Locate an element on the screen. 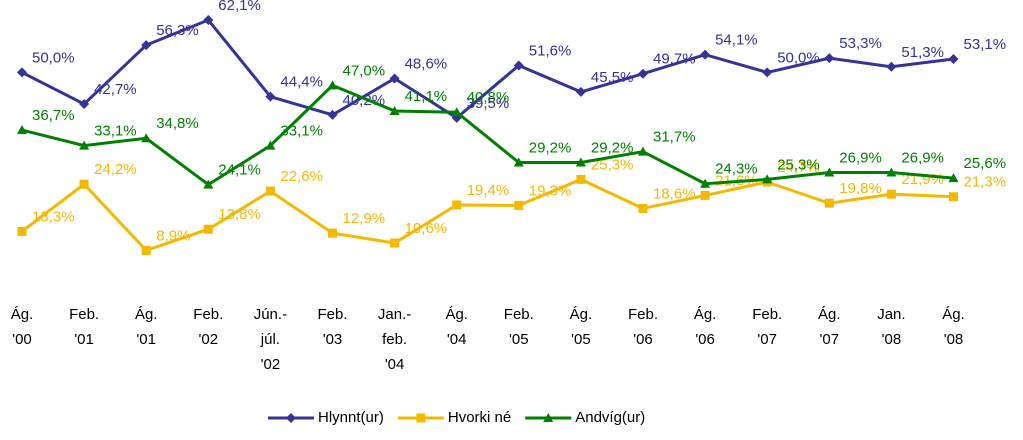  legend-label: Hvorki né is located at coordinates (479, 417).